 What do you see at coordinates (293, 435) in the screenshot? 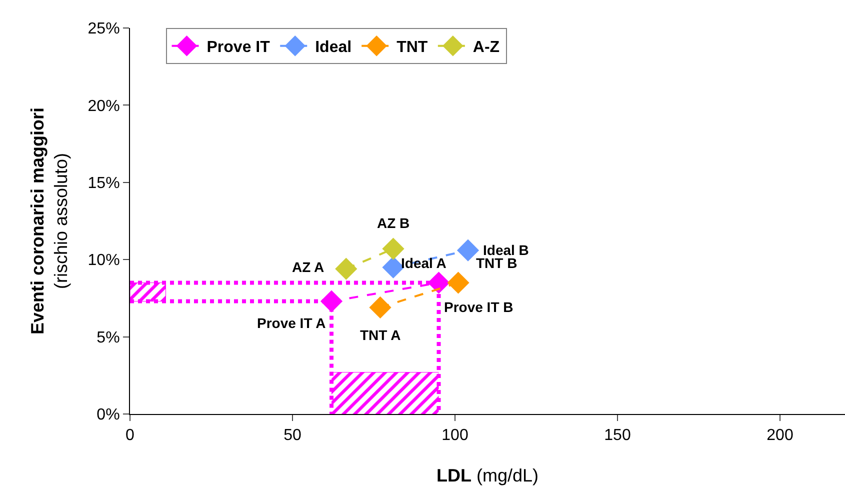
I see `x-tick-label: 50` at bounding box center [293, 435].